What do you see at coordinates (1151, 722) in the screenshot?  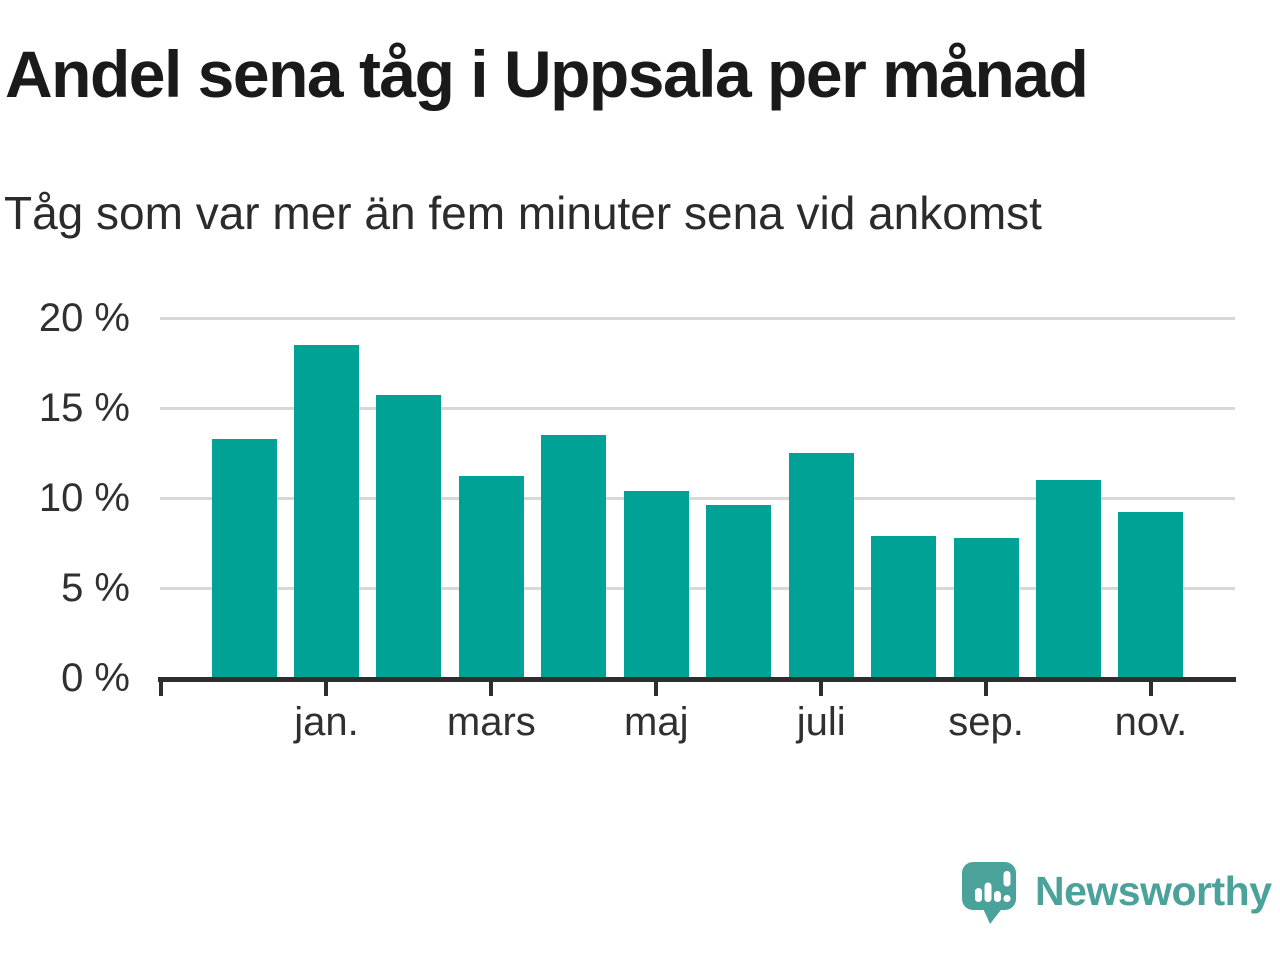 I see `x-axis-tick-label: nov.` at bounding box center [1151, 722].